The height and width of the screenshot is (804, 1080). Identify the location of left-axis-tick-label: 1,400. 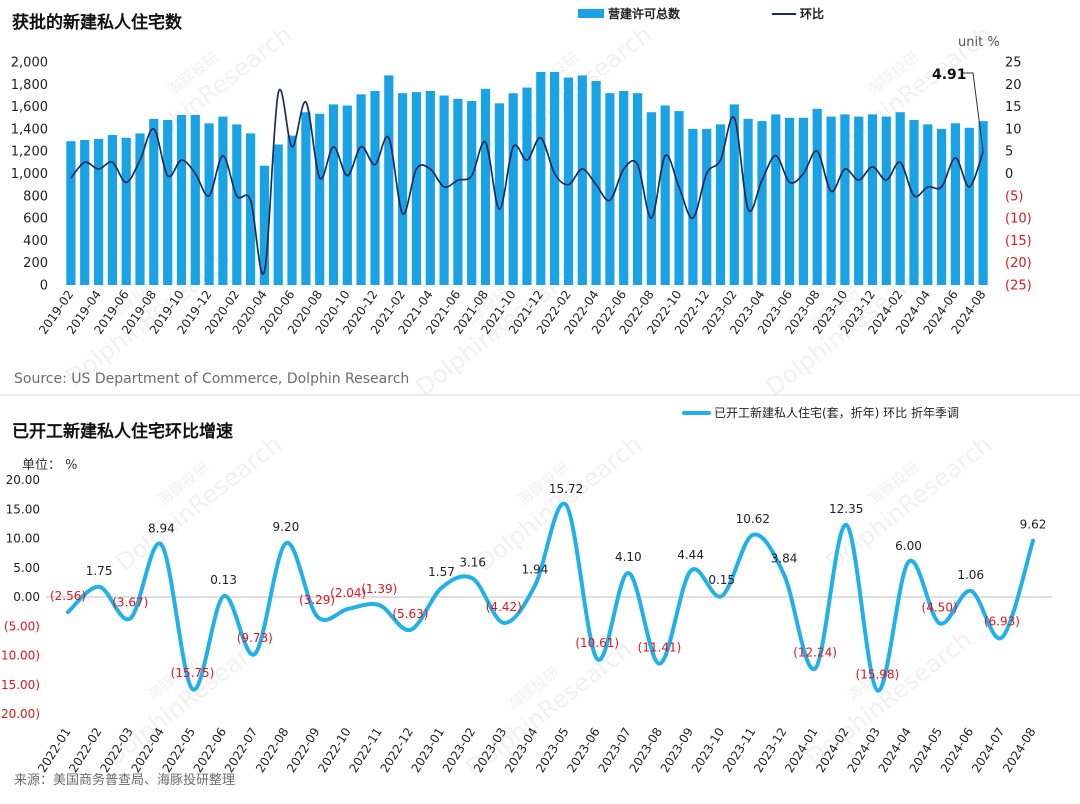
(29, 129).